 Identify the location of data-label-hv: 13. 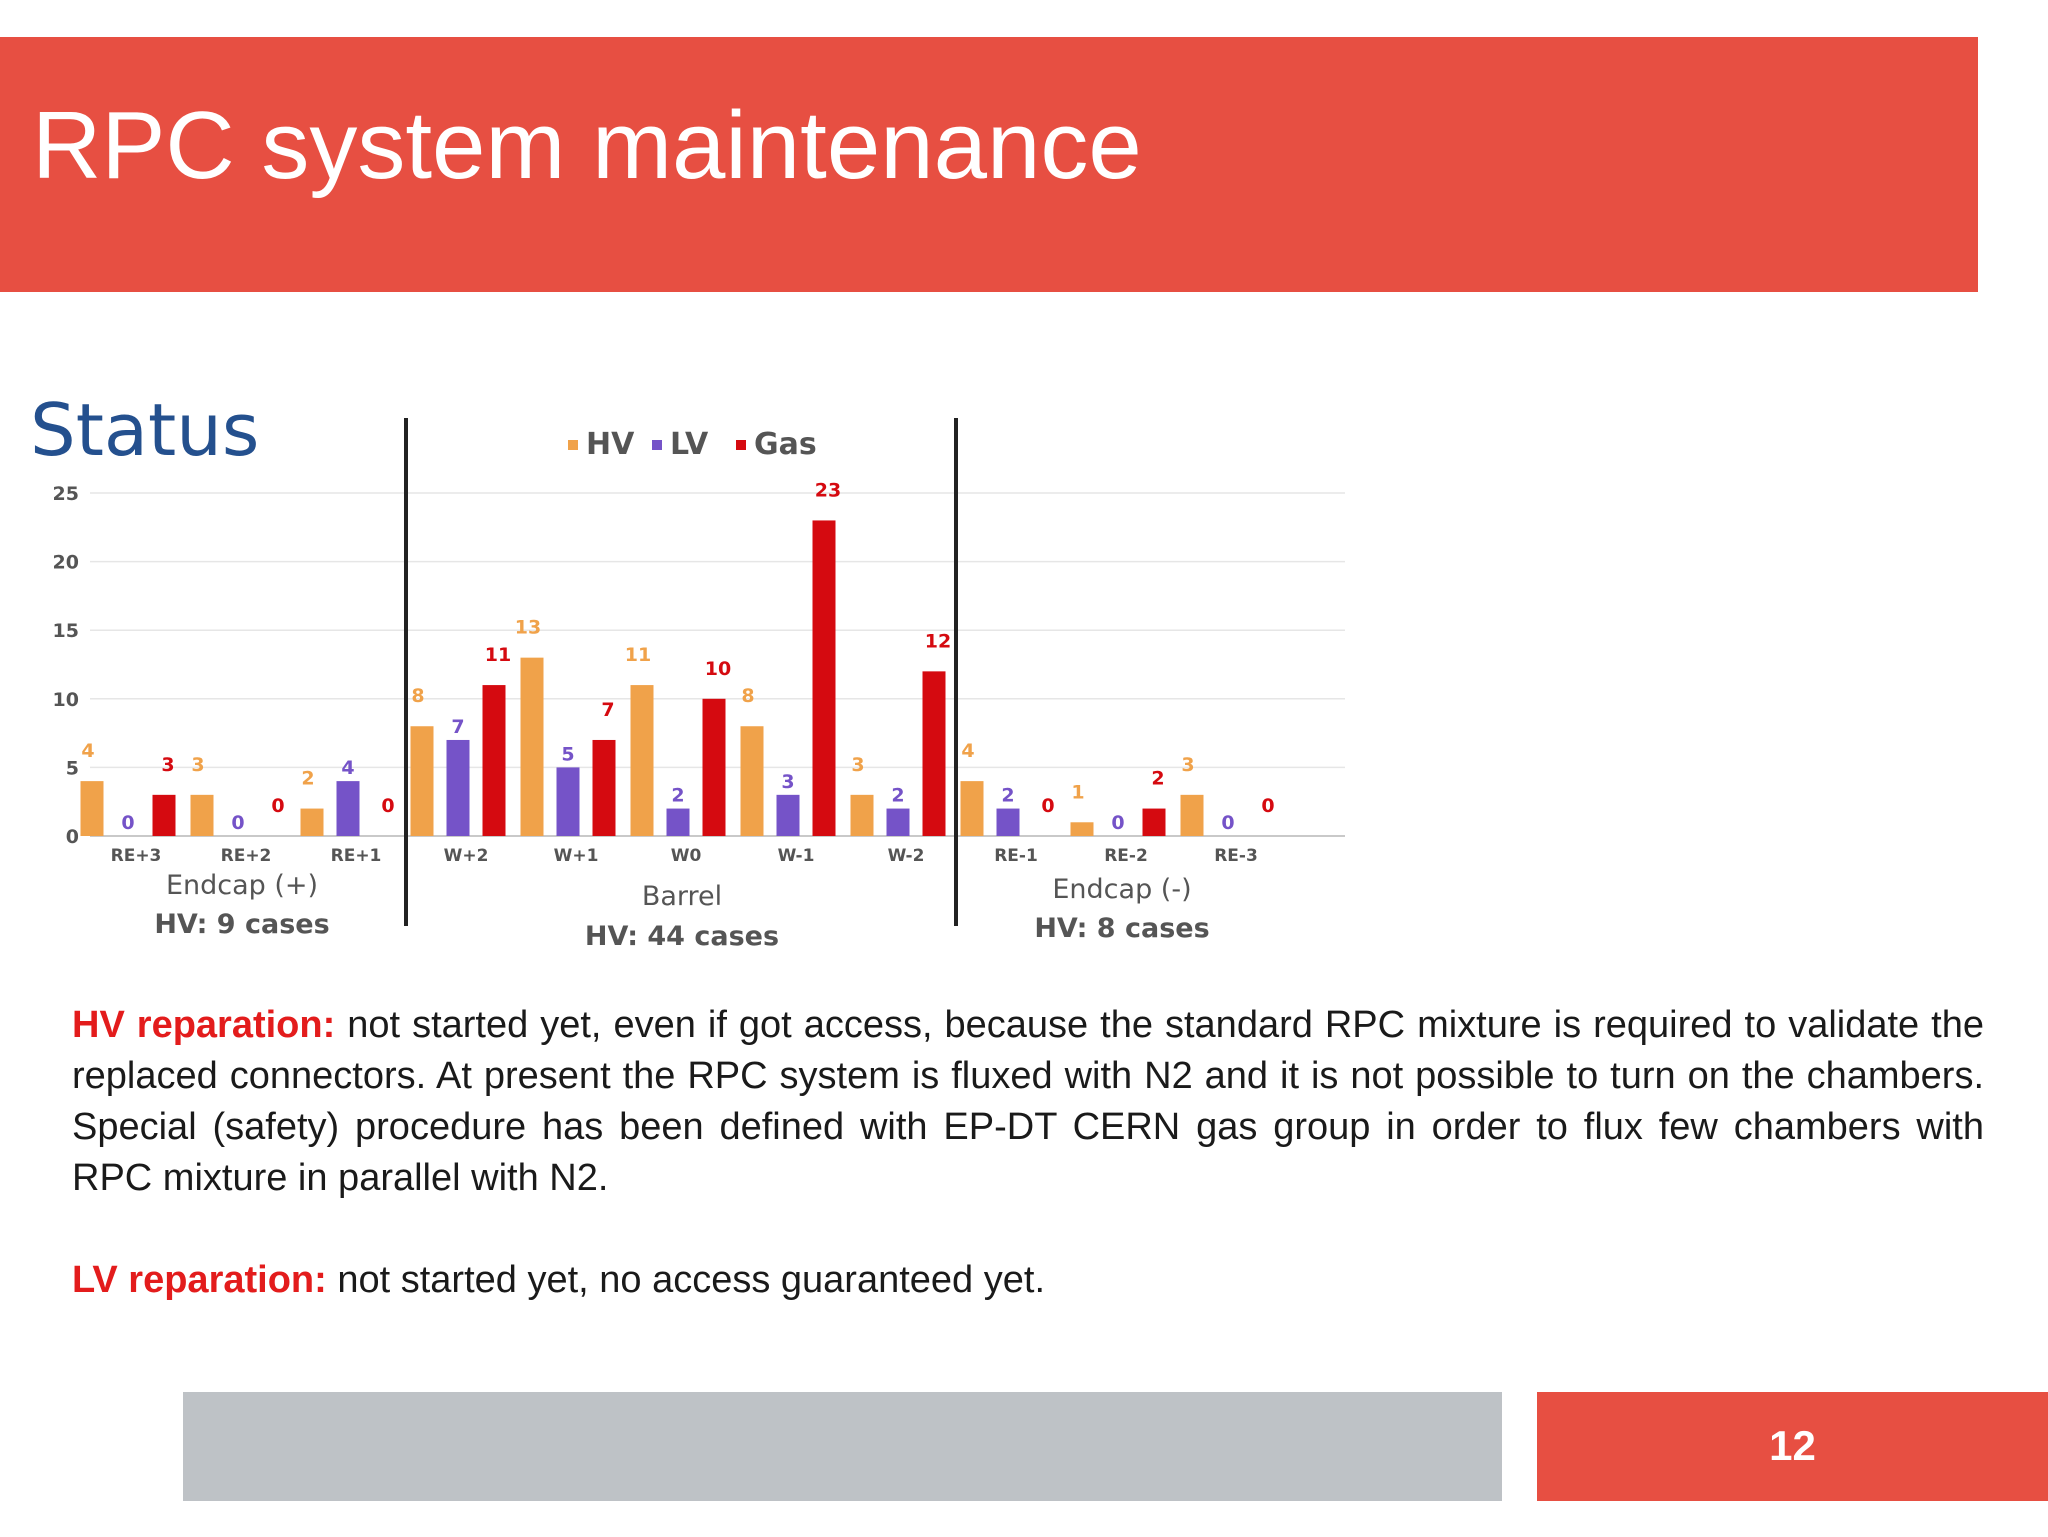
(528, 628).